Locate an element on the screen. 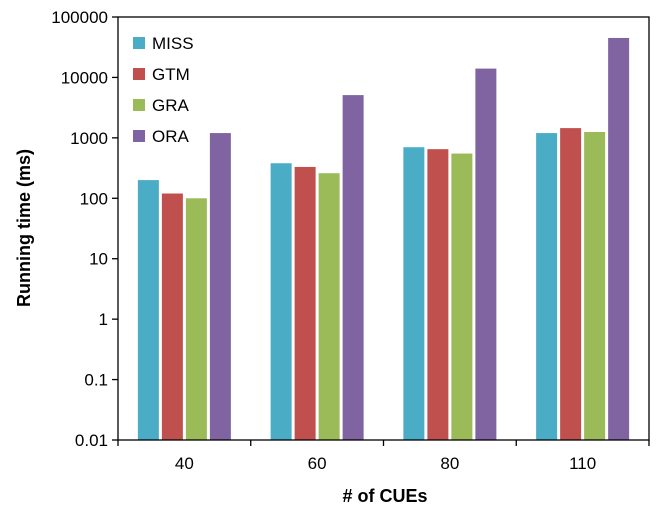 Image resolution: width=664 pixels, height=513 pixels. legend-label-gra: GRA is located at coordinates (171, 105).